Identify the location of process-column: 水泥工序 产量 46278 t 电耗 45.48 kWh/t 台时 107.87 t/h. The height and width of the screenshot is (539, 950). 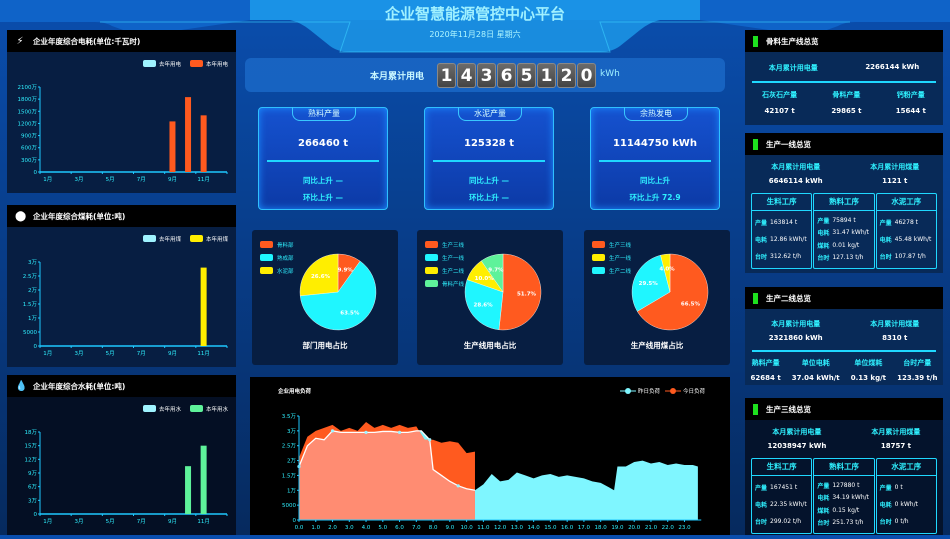
(906, 231).